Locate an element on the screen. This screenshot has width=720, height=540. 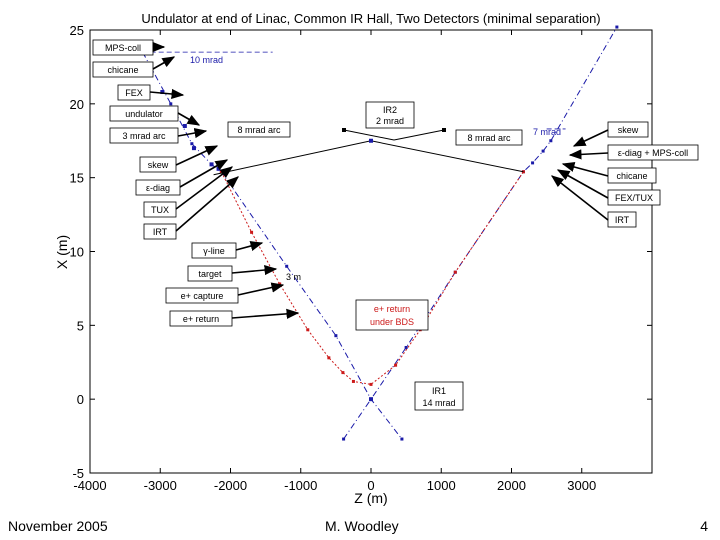
undulator-label: undulator is located at coordinates (144, 114).